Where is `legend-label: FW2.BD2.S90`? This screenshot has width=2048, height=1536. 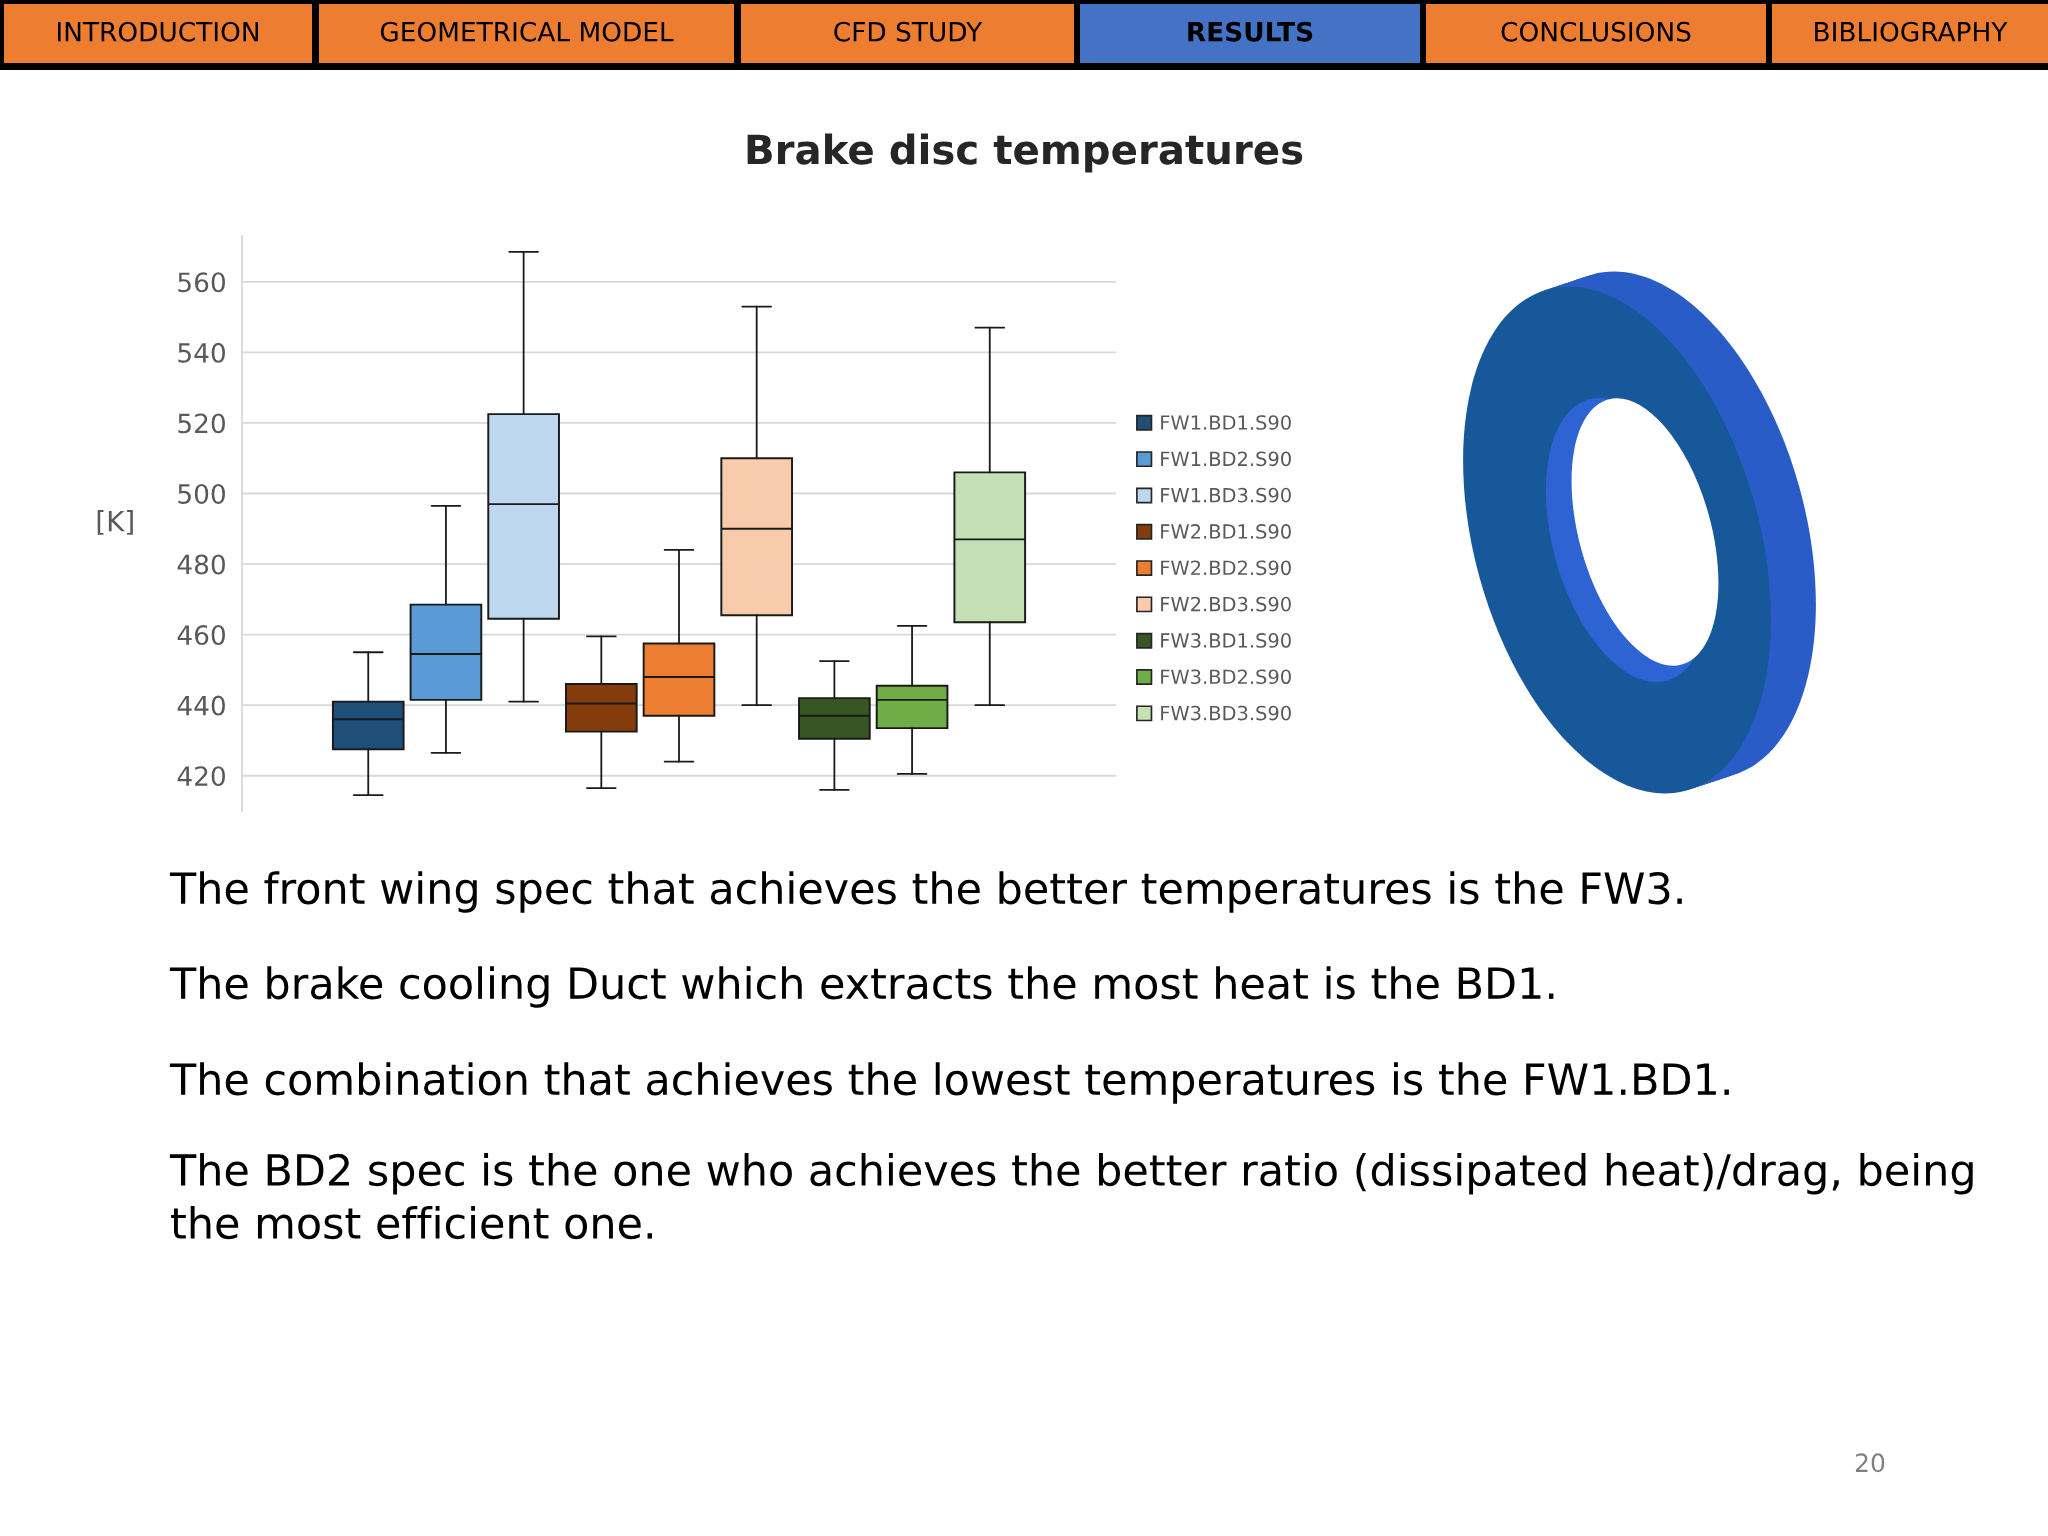
legend-label: FW2.BD2.S90 is located at coordinates (1226, 568).